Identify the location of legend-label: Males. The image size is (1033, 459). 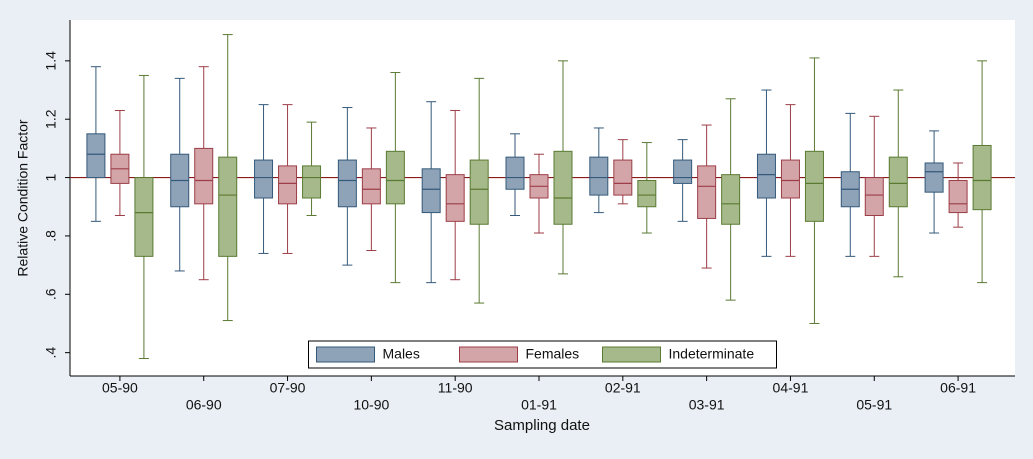
(401, 354).